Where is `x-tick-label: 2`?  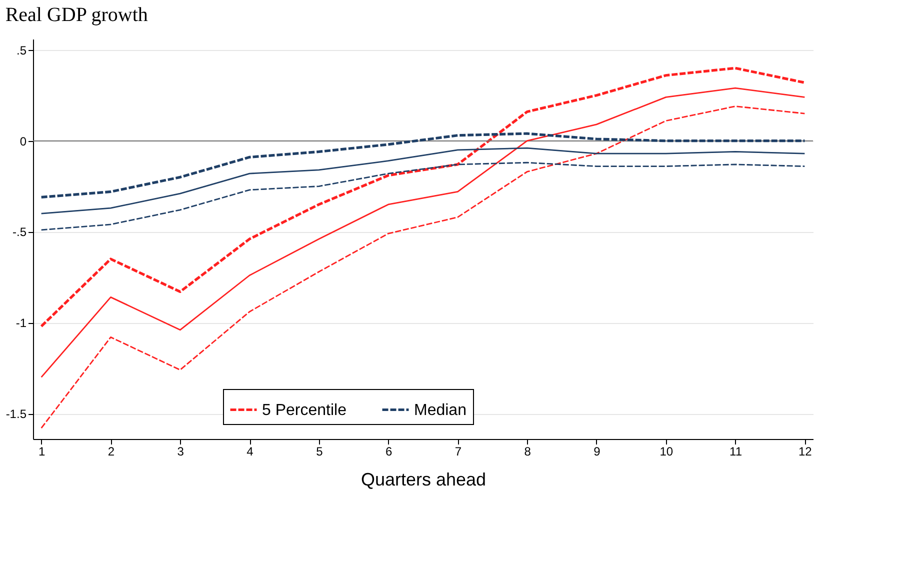 x-tick-label: 2 is located at coordinates (111, 451).